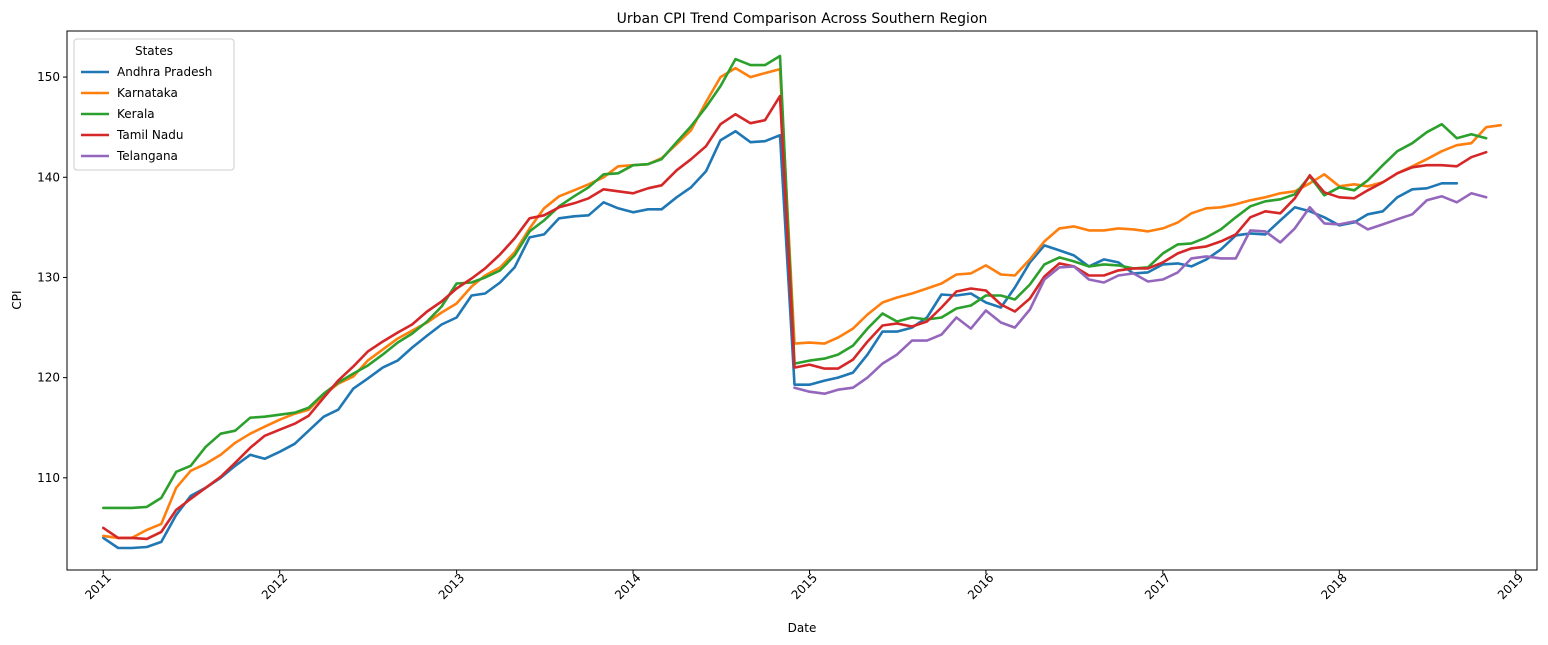  I want to click on legend-item: Andhra Pradesh, so click(146, 72).